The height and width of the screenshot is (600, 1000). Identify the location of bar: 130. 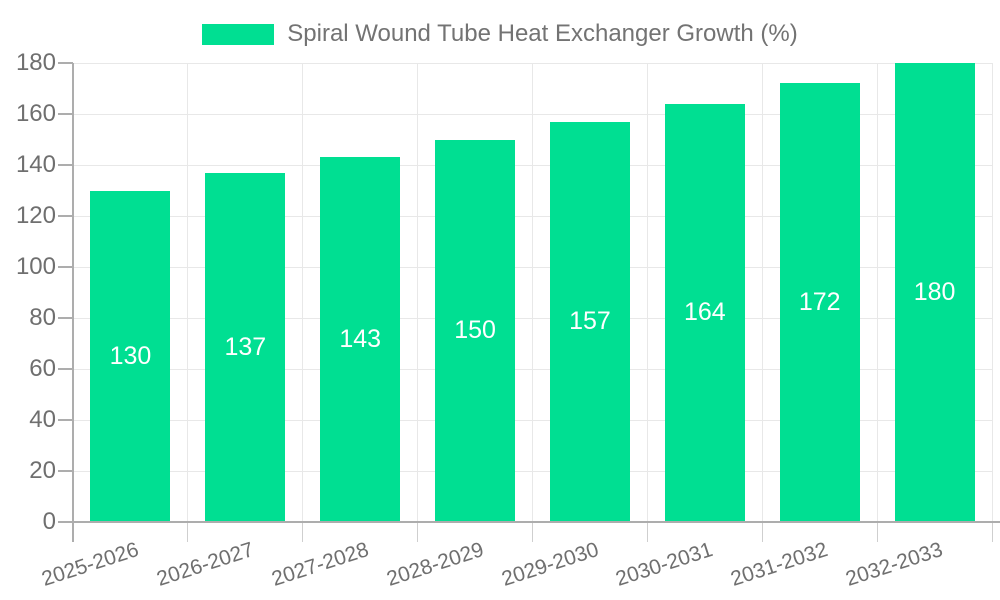
(130, 356).